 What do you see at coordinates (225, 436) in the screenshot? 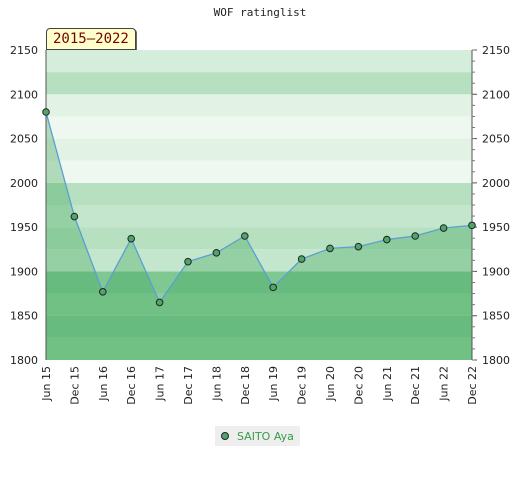
I see `legend-marker-icon` at bounding box center [225, 436].